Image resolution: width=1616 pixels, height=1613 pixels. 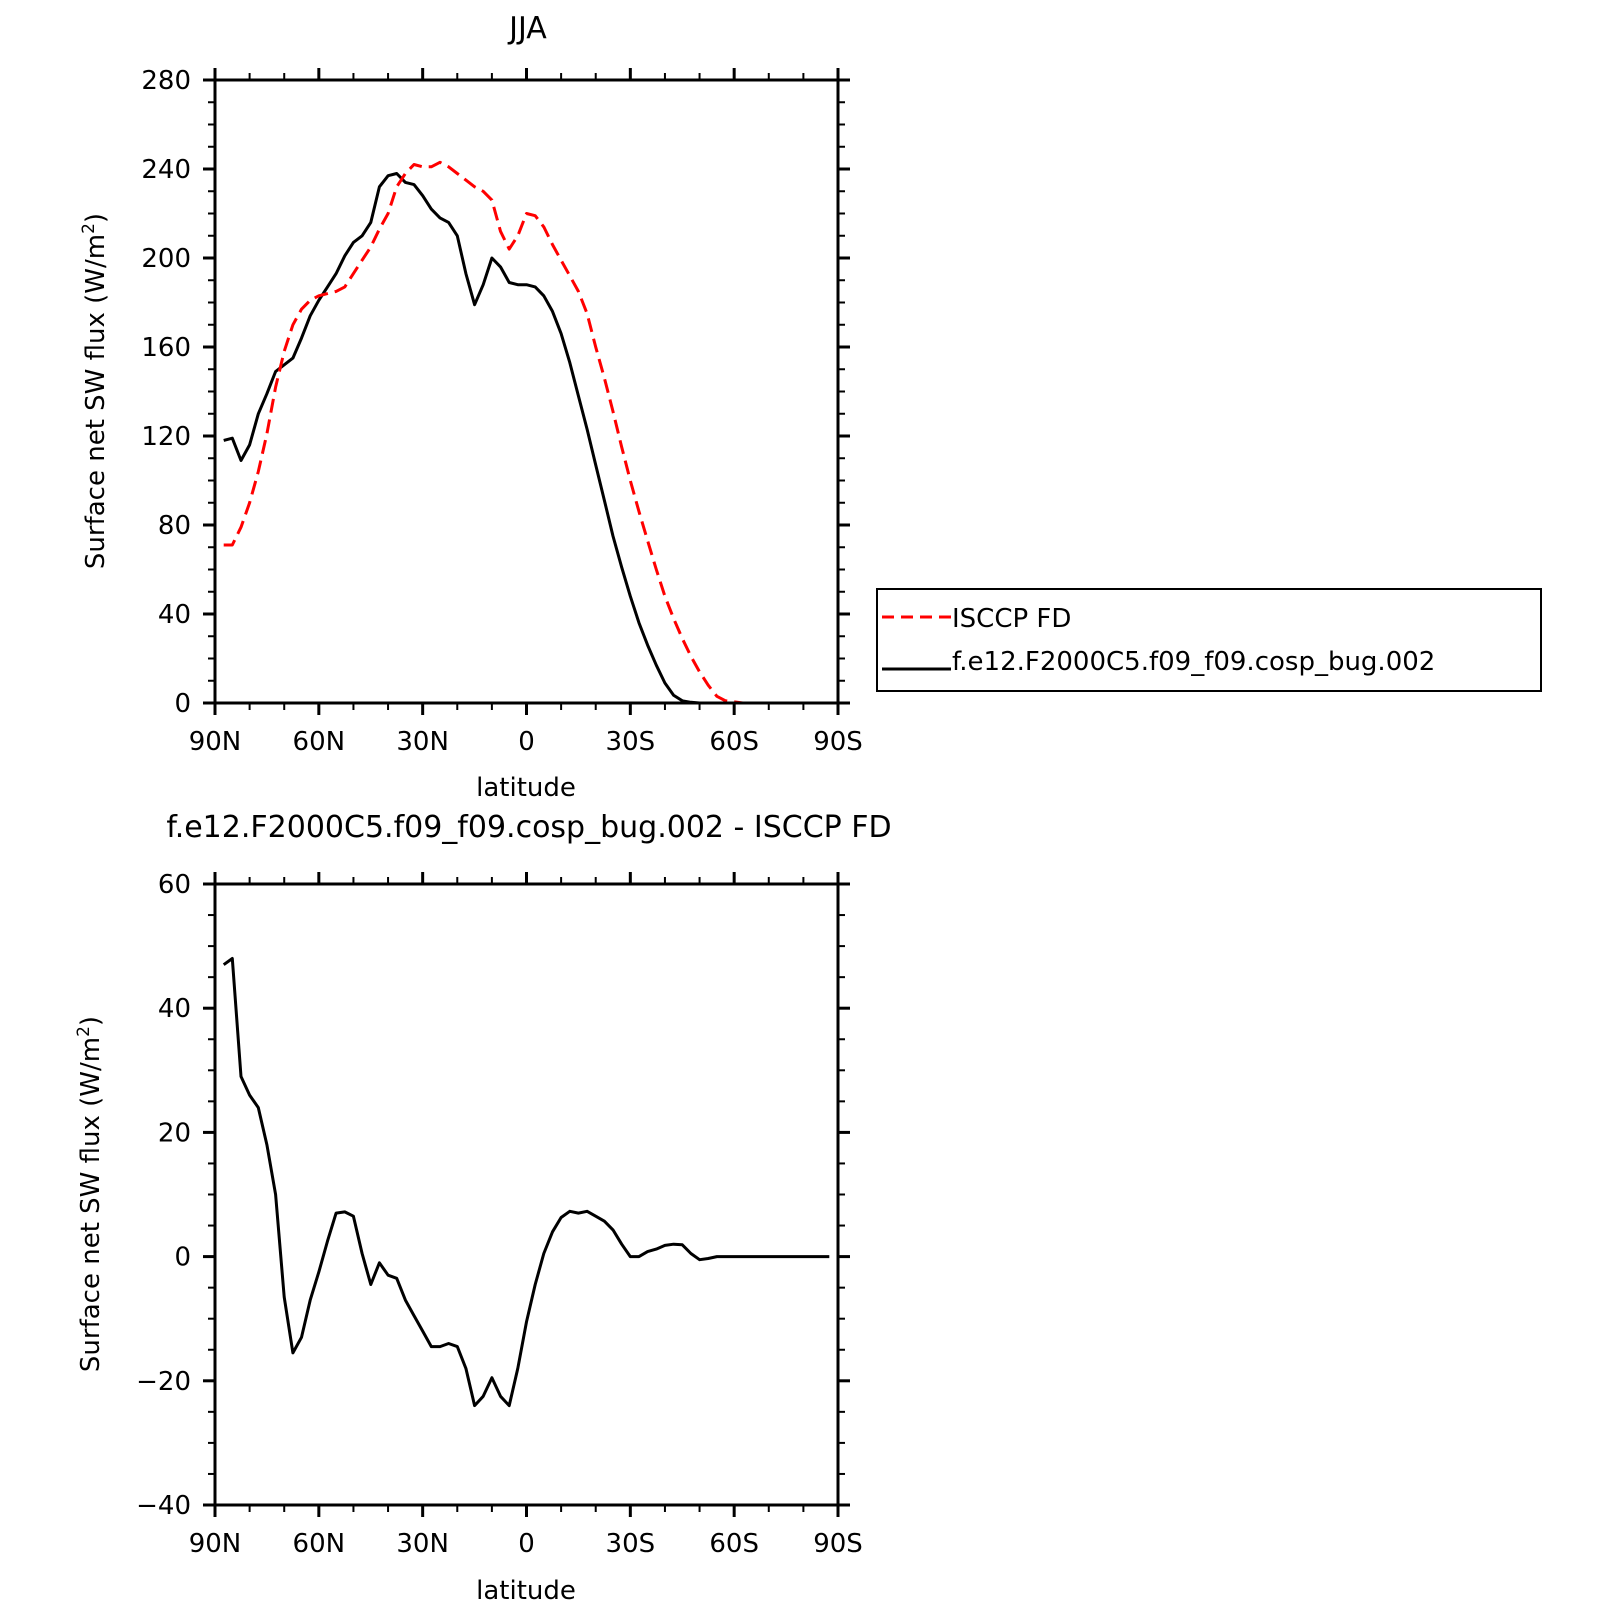 I want to click on top-xtick-label: 30S, so click(x=631, y=742).